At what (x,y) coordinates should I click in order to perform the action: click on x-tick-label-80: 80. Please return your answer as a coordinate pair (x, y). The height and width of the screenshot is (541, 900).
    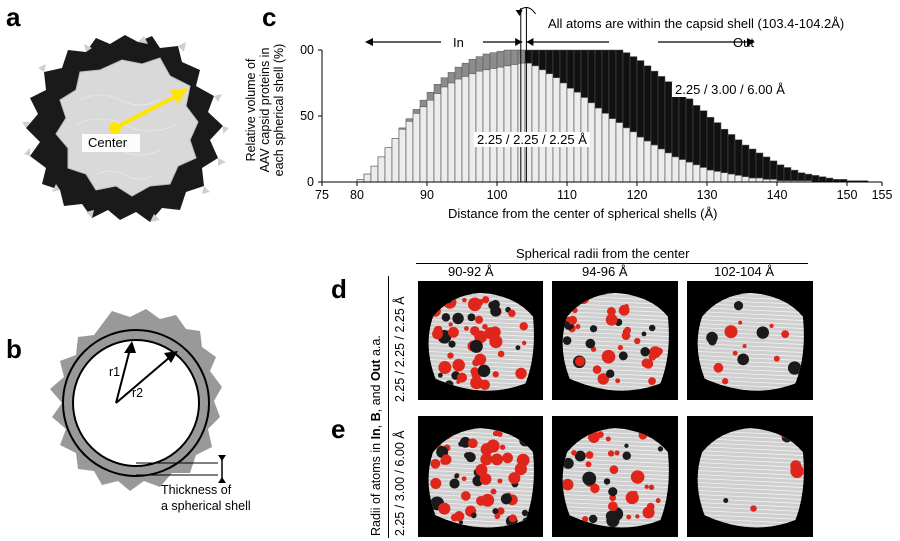
    Looking at the image, I should click on (357, 195).